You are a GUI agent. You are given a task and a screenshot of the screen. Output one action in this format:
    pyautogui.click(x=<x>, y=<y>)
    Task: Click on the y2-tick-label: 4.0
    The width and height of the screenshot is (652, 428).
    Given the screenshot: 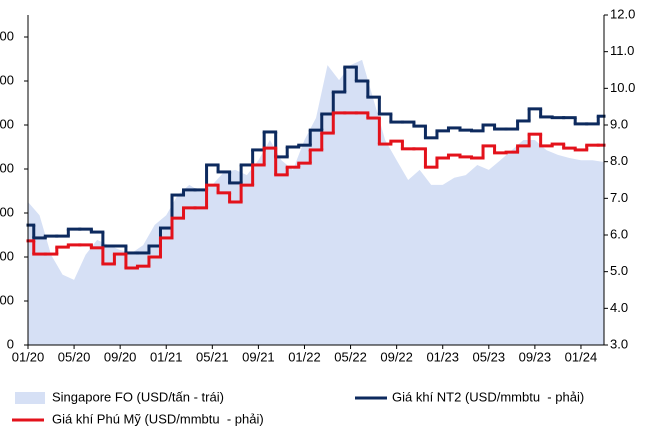 What is the action you would take?
    pyautogui.click(x=619, y=307)
    